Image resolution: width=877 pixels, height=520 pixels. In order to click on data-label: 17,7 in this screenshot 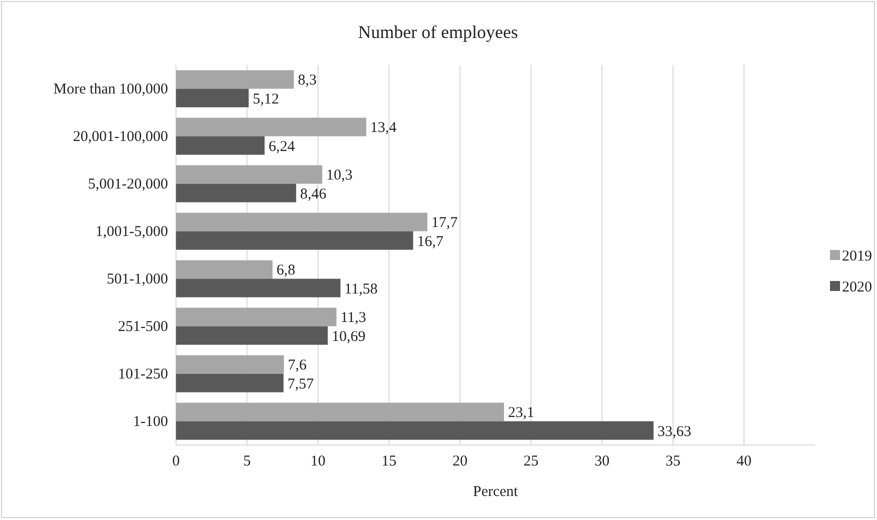, I will do `click(444, 223)`.